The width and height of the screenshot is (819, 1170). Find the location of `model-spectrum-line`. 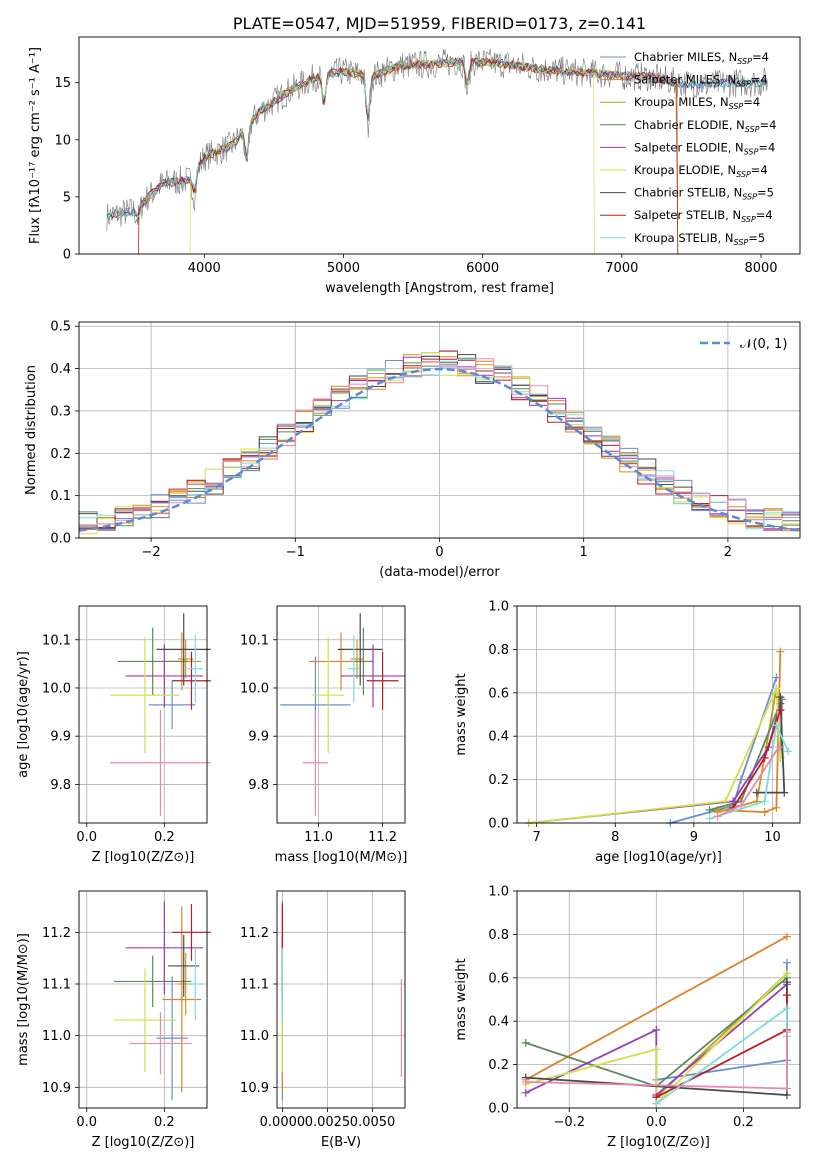

model-spectrum-line is located at coordinates (392, 155).